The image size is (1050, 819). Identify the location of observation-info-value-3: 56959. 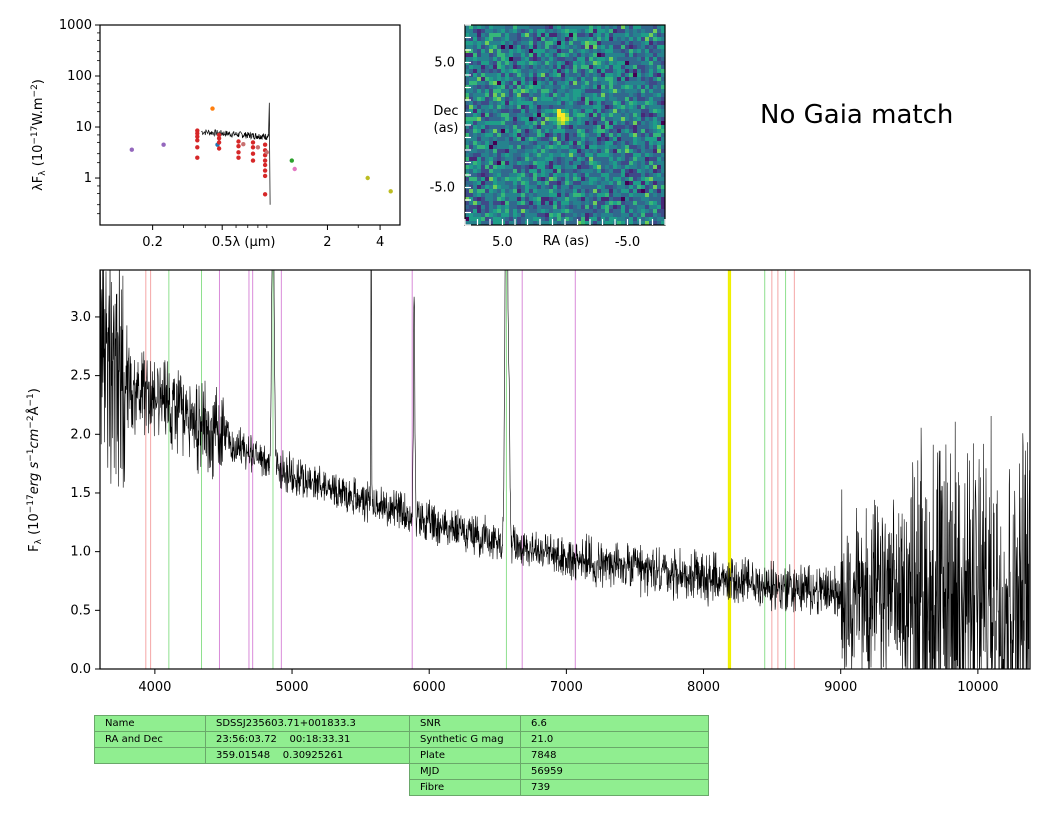
(614, 771).